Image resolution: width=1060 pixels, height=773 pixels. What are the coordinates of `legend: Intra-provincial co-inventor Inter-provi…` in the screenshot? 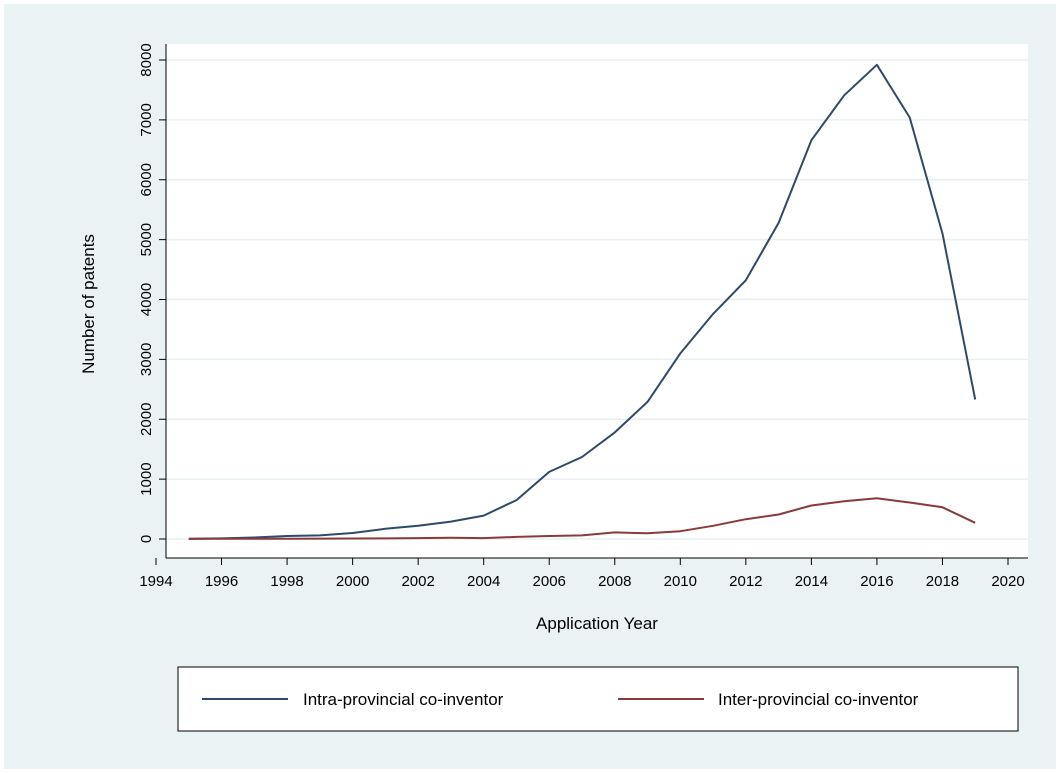 It's located at (598, 699).